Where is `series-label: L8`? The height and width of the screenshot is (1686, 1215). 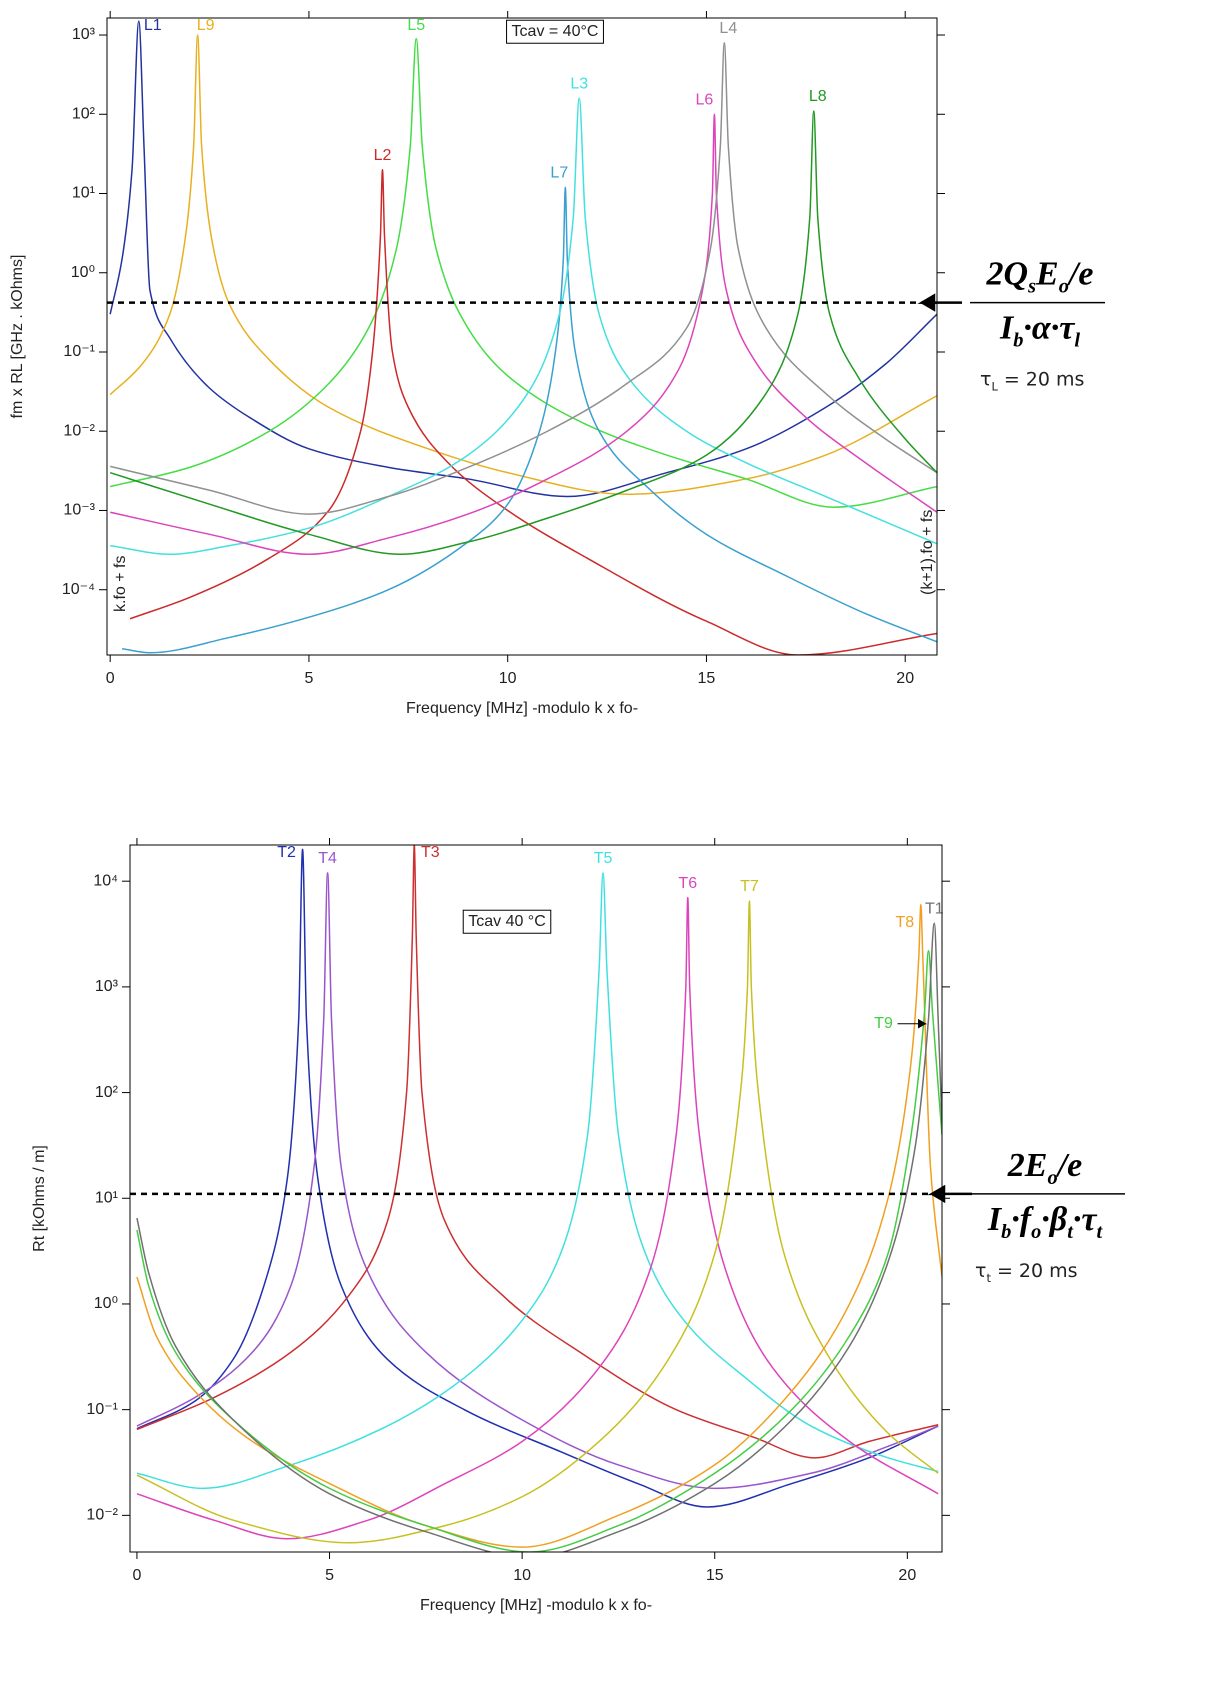
series-label: L8 is located at coordinates (818, 96).